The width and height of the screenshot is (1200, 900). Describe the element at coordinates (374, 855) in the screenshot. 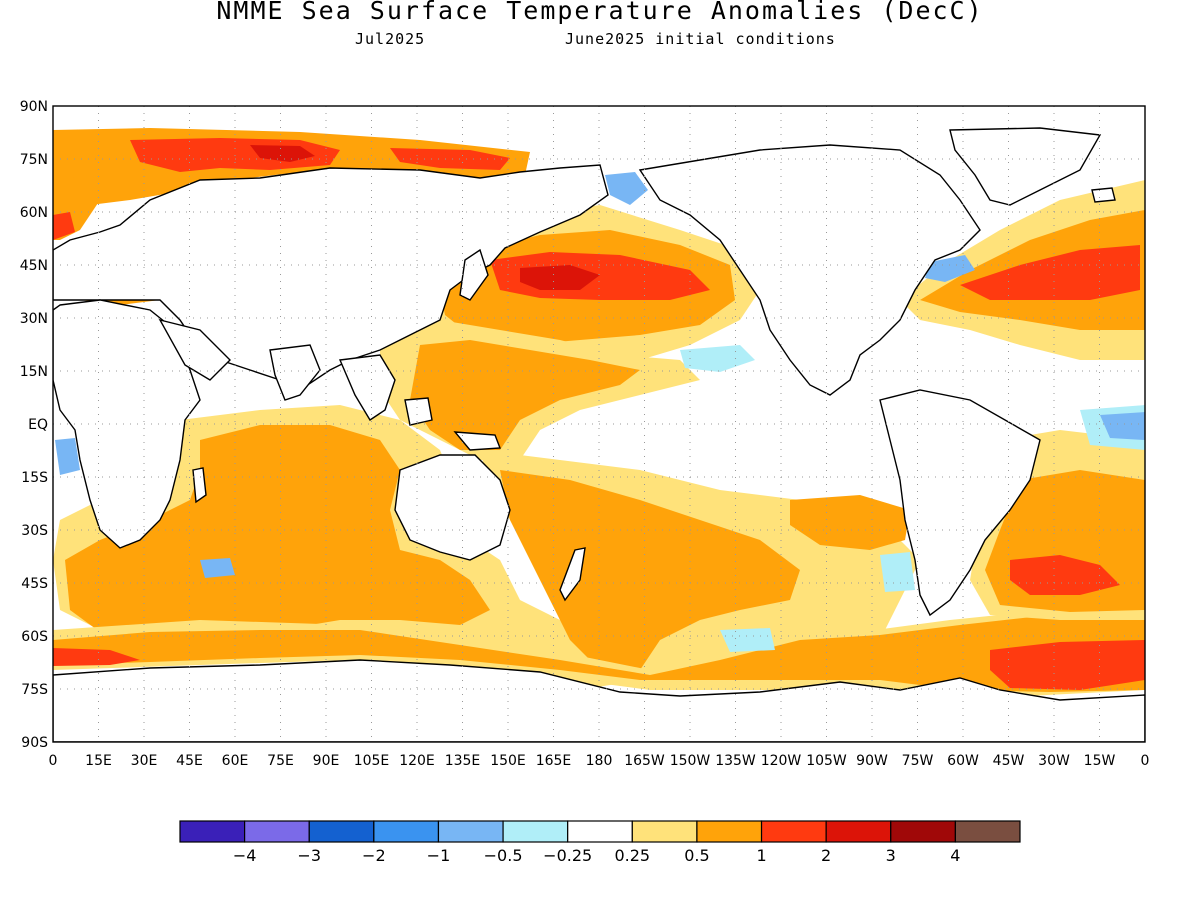

I see `colorbar-label: −2` at that location.